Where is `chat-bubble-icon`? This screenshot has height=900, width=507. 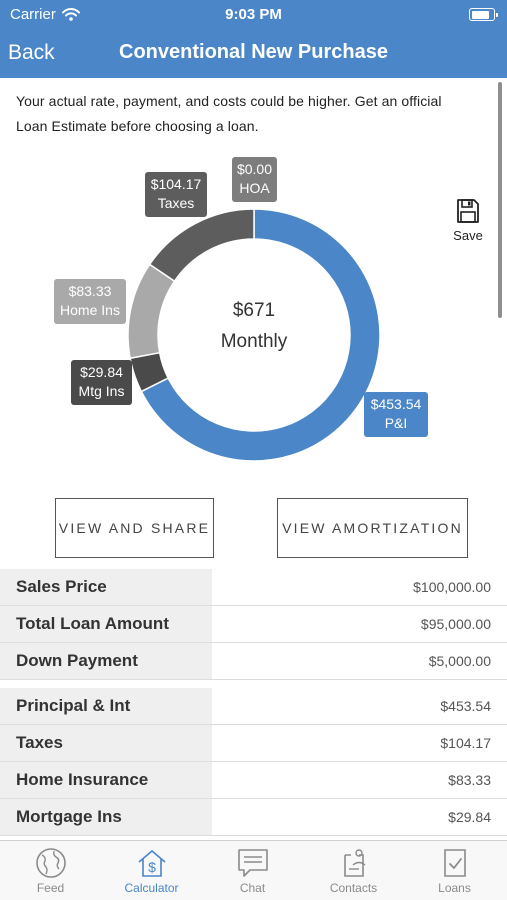
chat-bubble-icon is located at coordinates (252, 863).